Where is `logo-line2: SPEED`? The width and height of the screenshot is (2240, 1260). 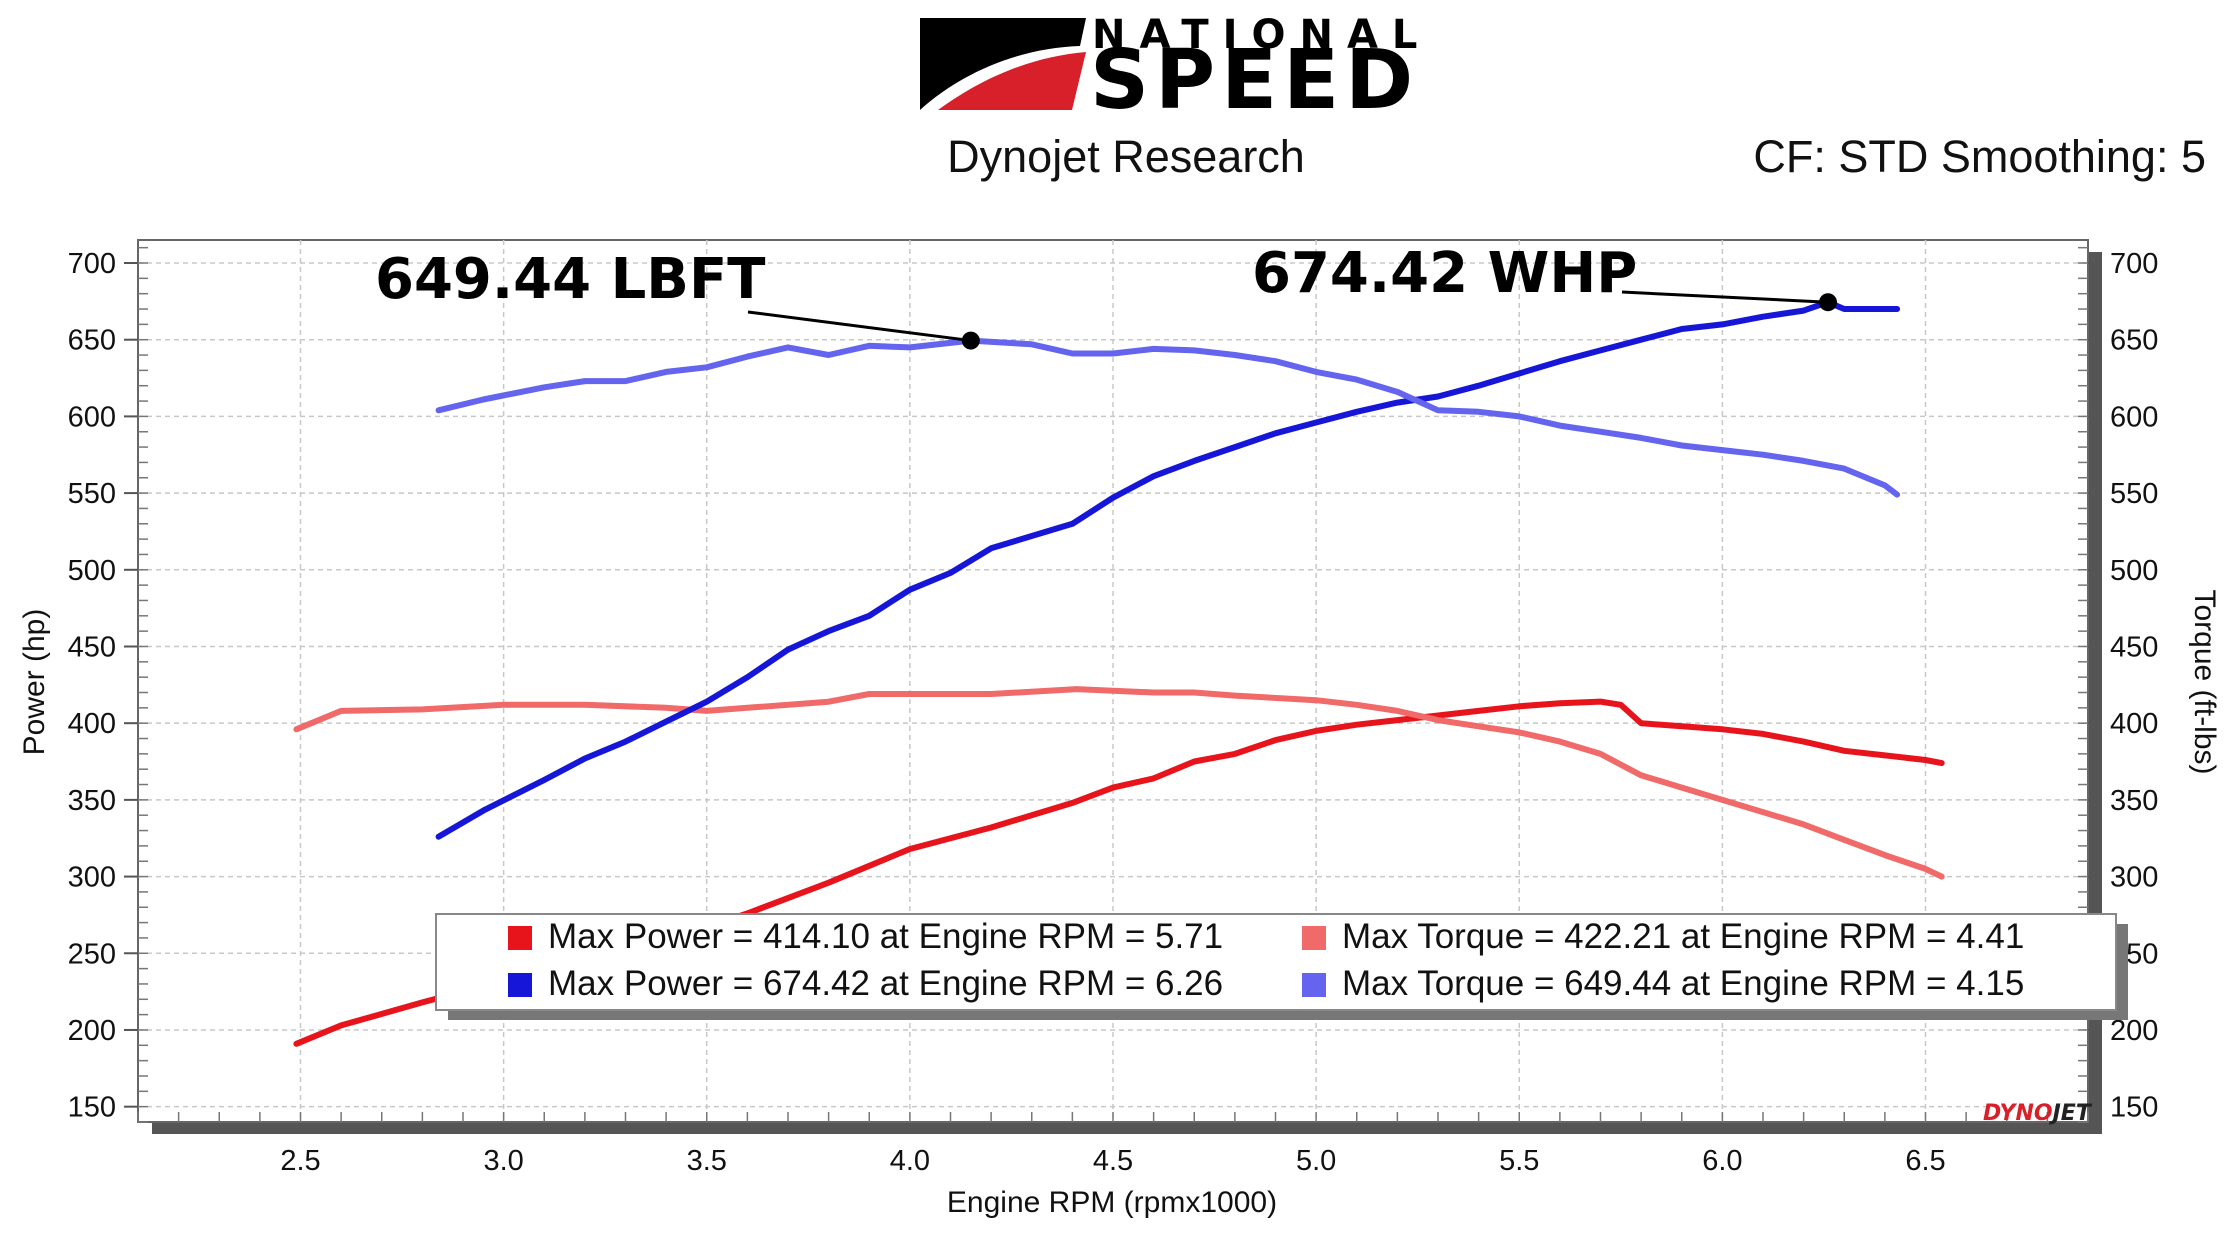
logo-line2: SPEED is located at coordinates (1254, 80).